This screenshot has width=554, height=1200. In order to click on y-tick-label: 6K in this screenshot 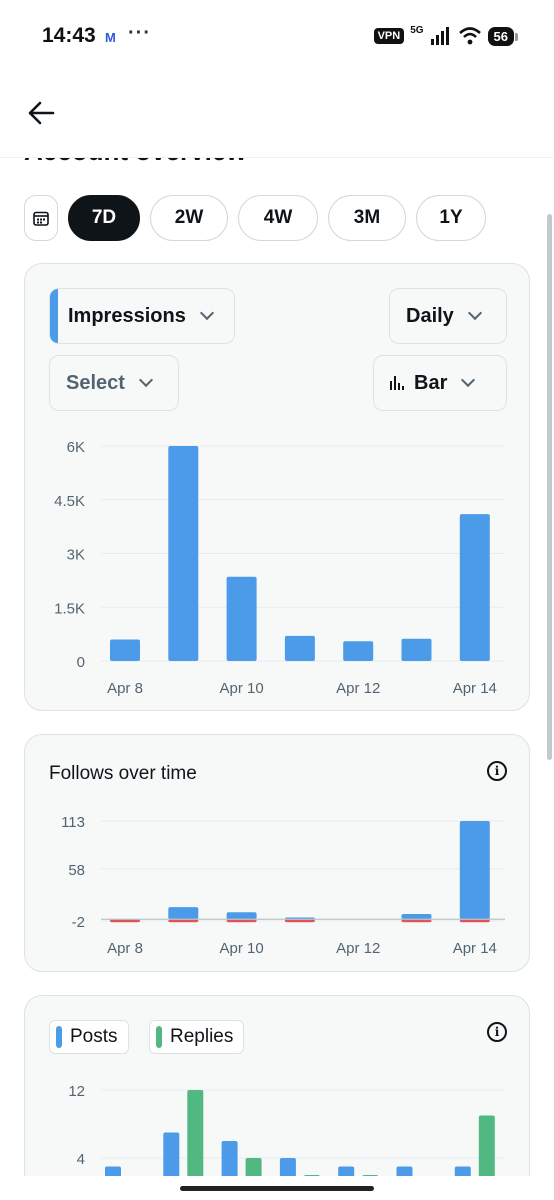, I will do `click(76, 447)`.